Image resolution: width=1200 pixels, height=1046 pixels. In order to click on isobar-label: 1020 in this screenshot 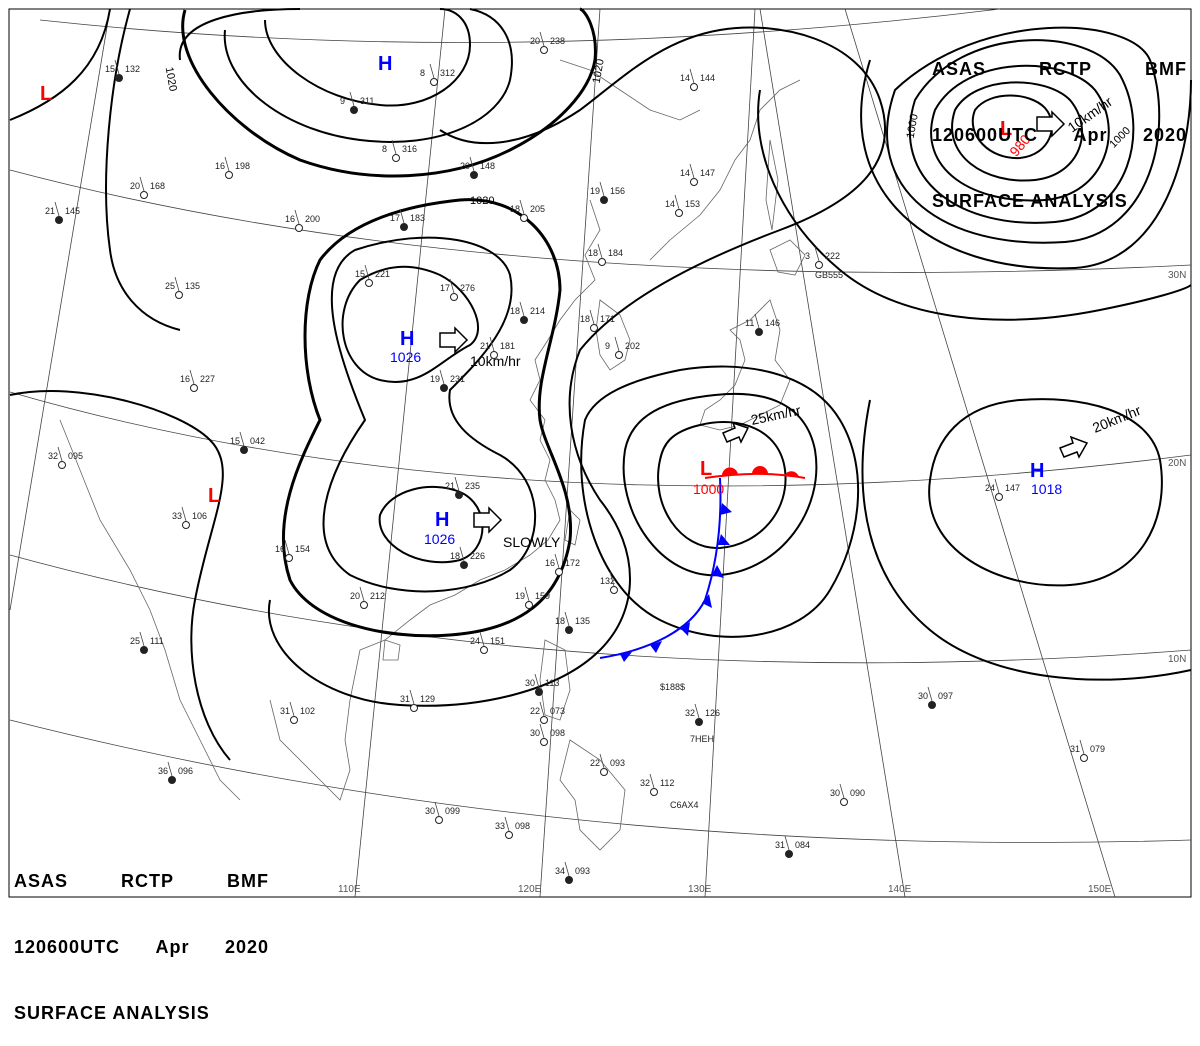, I will do `click(482, 201)`.